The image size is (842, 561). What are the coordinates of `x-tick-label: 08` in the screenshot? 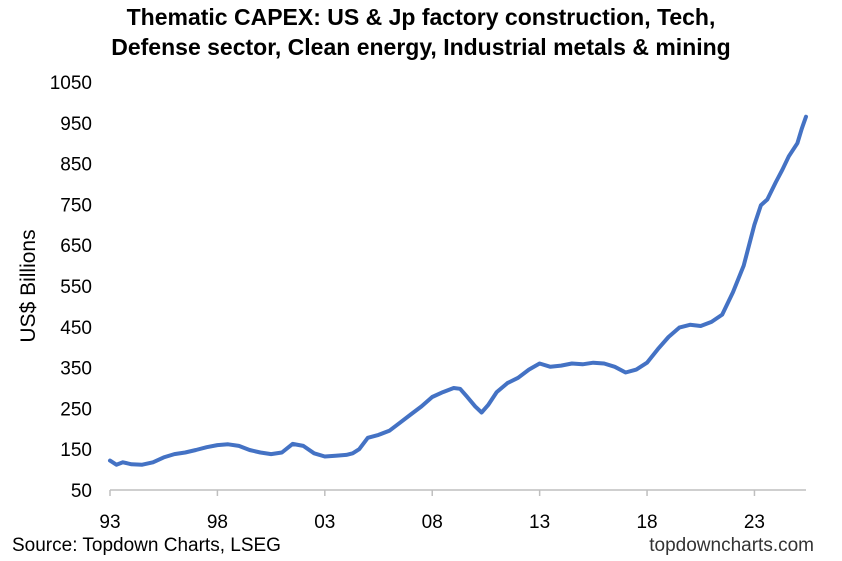 It's located at (432, 522).